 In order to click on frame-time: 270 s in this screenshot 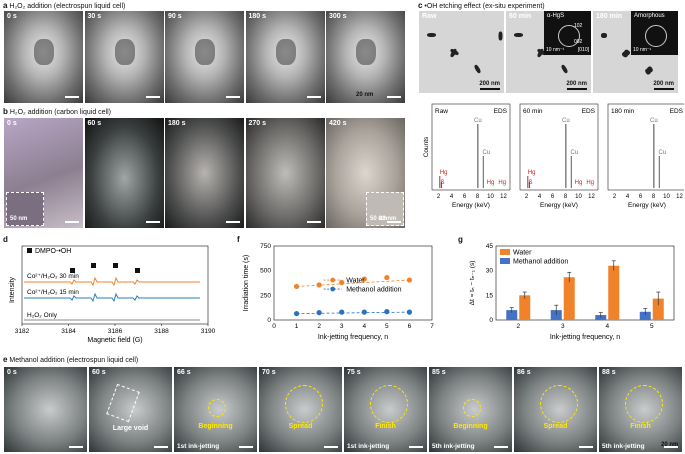, I will do `click(257, 123)`.